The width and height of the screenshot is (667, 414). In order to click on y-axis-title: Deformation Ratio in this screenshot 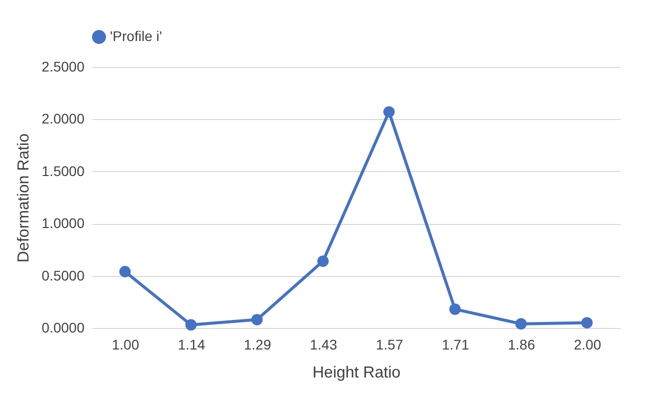, I will do `click(24, 197)`.